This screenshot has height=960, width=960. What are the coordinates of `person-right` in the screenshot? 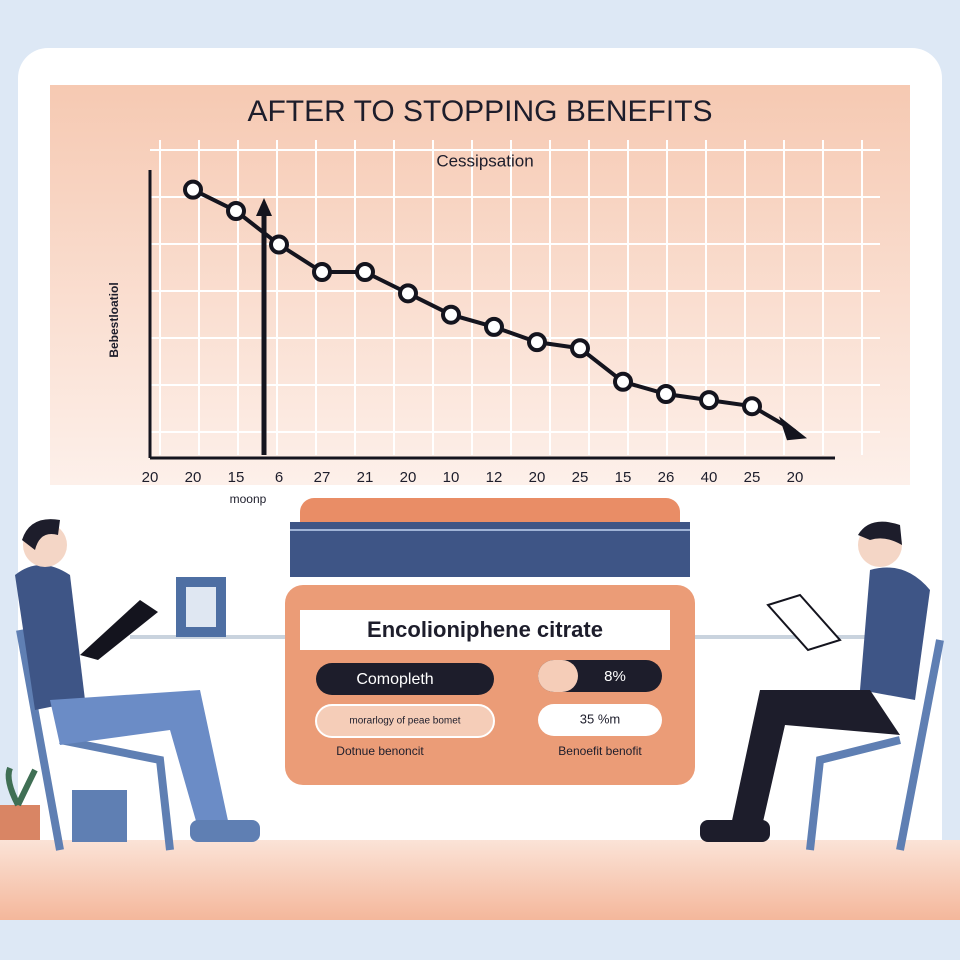 It's located at (822, 686).